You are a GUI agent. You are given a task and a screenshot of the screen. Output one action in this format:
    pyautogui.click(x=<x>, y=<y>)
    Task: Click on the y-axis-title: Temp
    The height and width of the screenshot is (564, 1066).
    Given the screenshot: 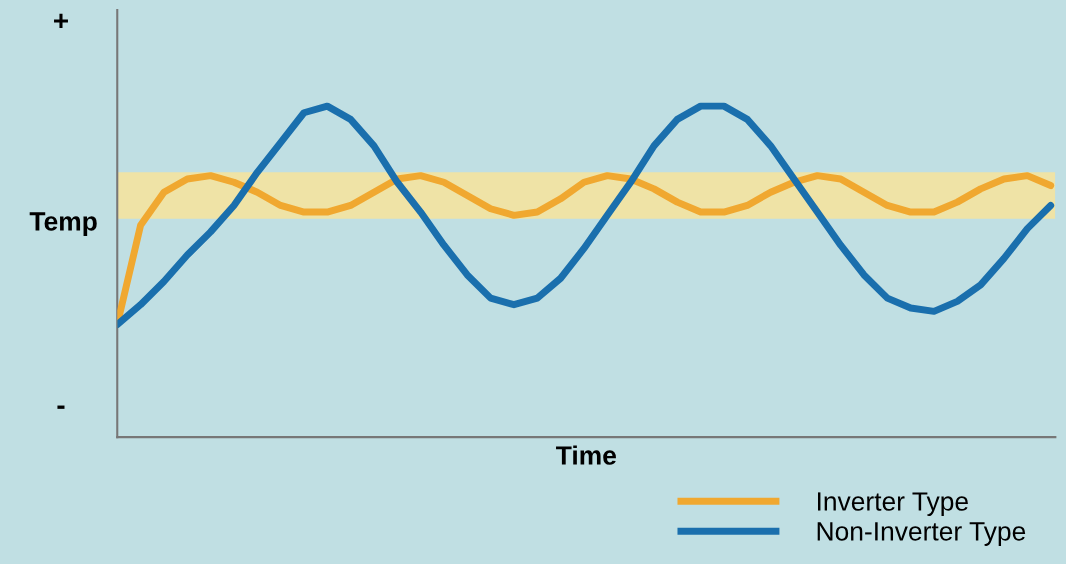 What is the action you would take?
    pyautogui.click(x=63, y=224)
    